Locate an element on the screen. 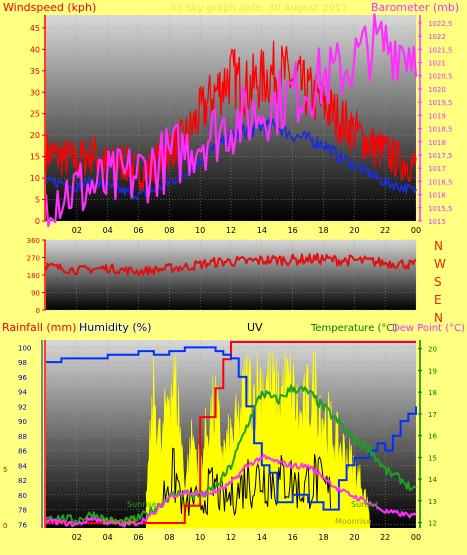 The height and width of the screenshot is (555, 467). x-tick-label: 16 is located at coordinates (293, 537).